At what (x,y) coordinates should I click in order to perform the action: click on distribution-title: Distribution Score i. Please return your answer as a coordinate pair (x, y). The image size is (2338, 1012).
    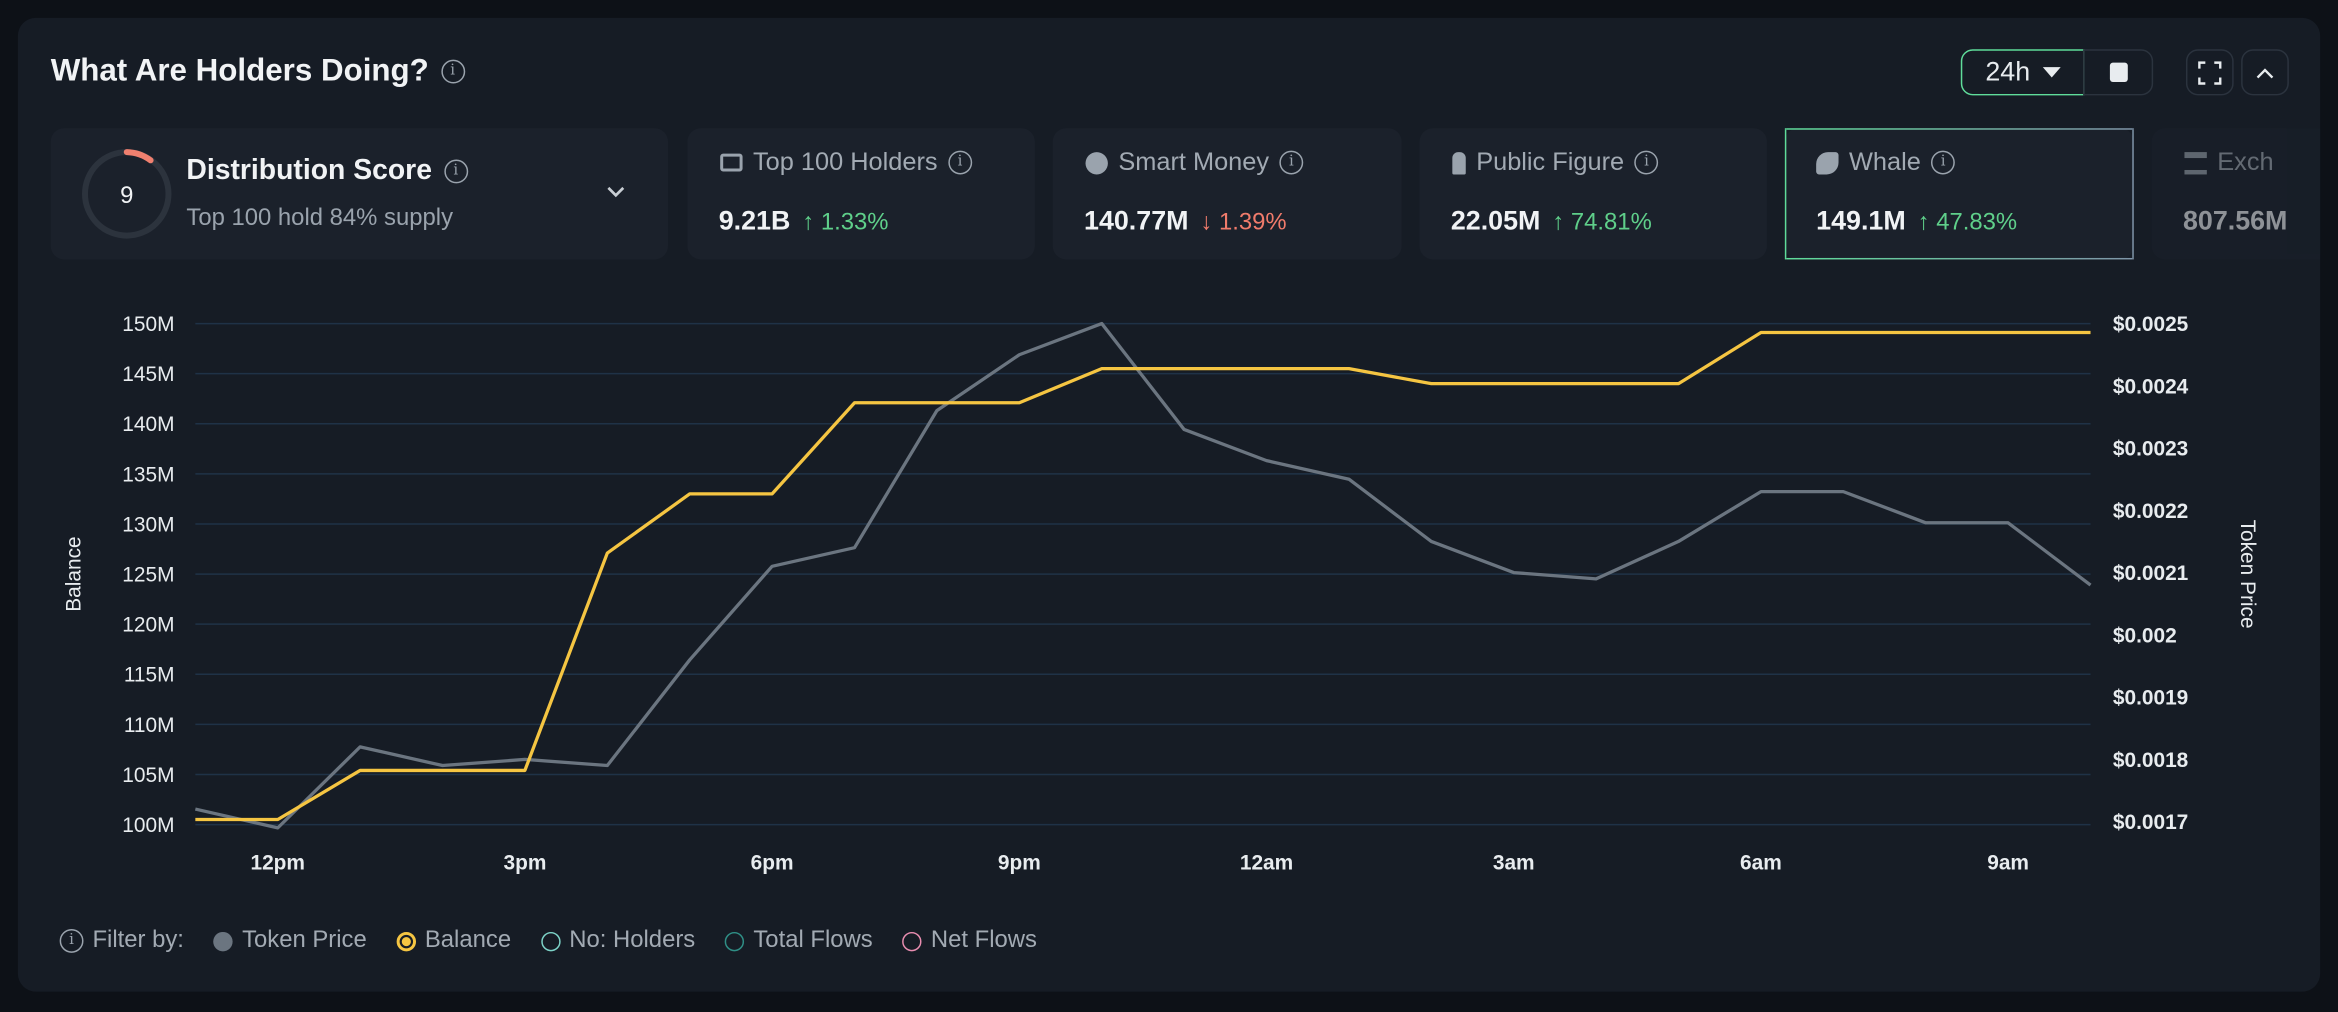
    Looking at the image, I should click on (327, 171).